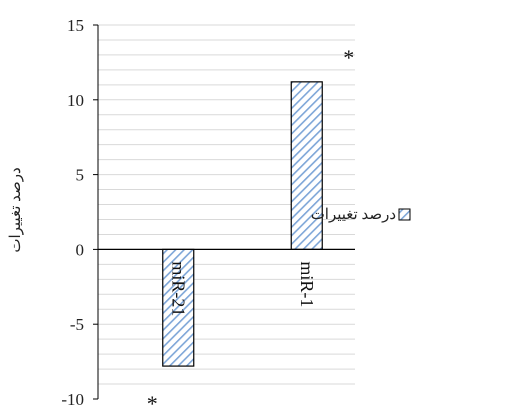  Describe the element at coordinates (80, 211) in the screenshot. I see `y-axis: -10 -5 0 5 10 15` at that location.